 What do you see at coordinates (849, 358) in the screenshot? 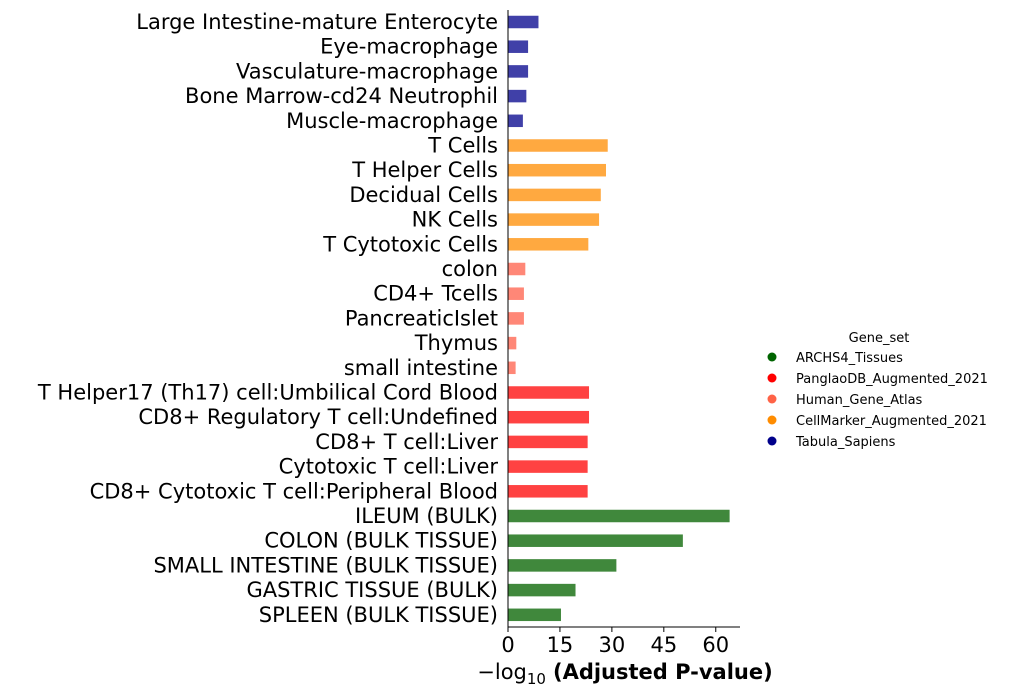
I see `legend-label: ARCHS4_Tissues` at bounding box center [849, 358].